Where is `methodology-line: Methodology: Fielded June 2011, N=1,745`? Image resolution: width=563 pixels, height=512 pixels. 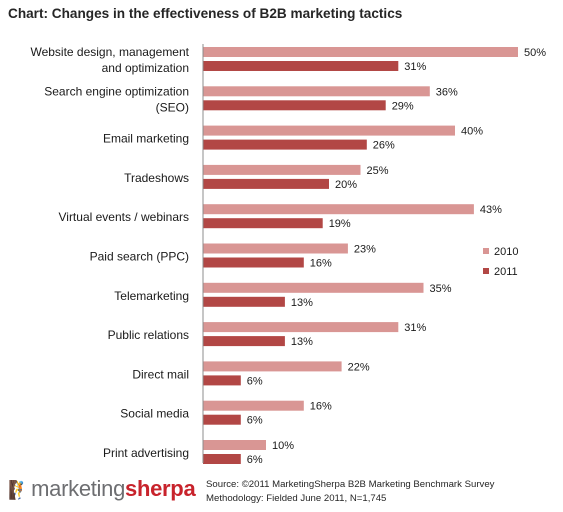
methodology-line: Methodology: Fielded June 2011, N=1,745 is located at coordinates (296, 498).